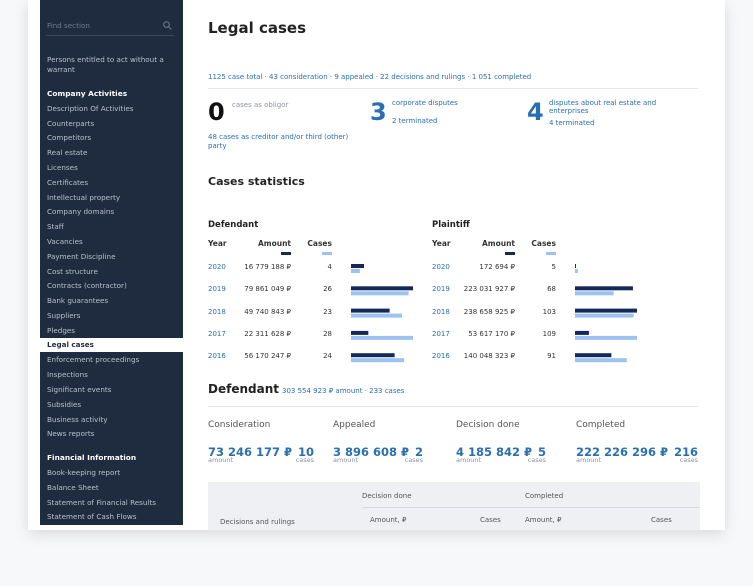 The width and height of the screenshot is (753, 586). What do you see at coordinates (686, 452) in the screenshot?
I see `stage-cases: 216` at bounding box center [686, 452].